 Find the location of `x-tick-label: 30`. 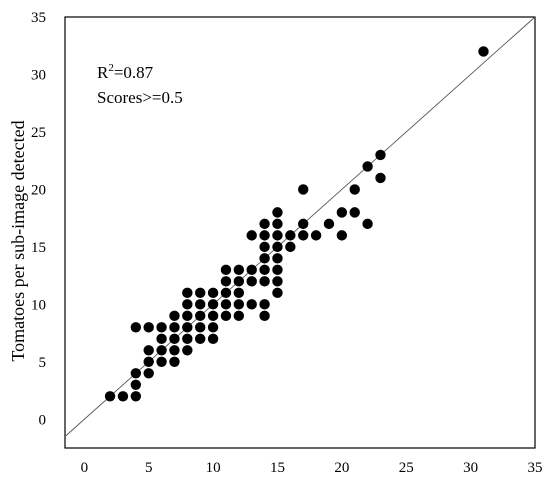

x-tick-label: 30 is located at coordinates (470, 468).